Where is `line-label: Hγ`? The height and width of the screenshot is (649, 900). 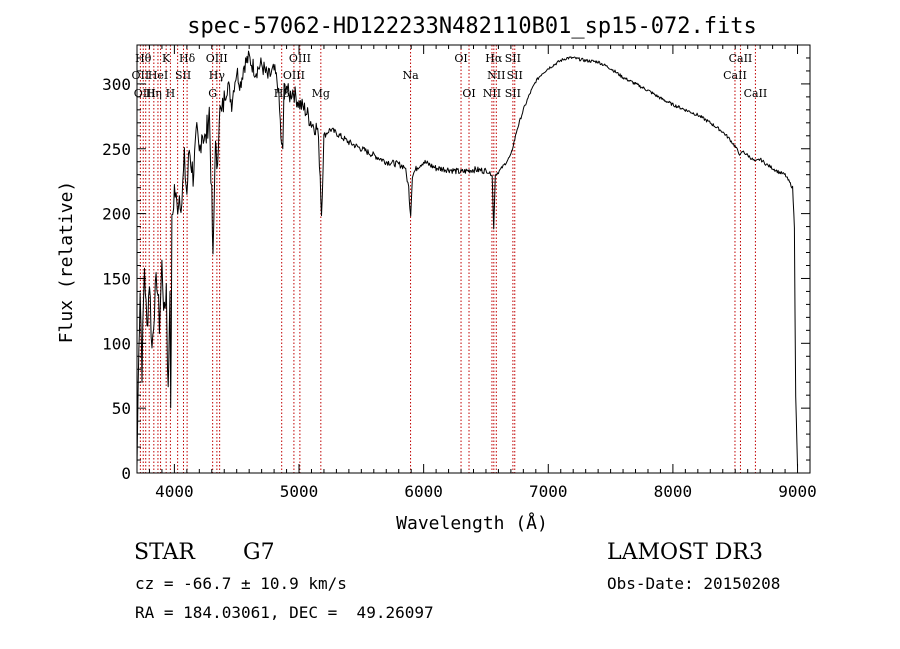
line-label: Hγ is located at coordinates (217, 75).